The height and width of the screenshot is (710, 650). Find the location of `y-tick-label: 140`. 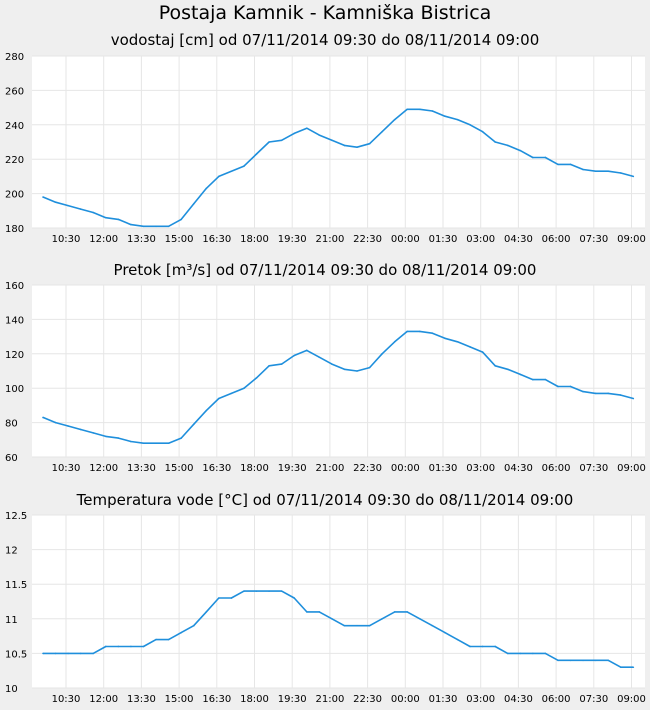

y-tick-label: 140 is located at coordinates (14, 320).